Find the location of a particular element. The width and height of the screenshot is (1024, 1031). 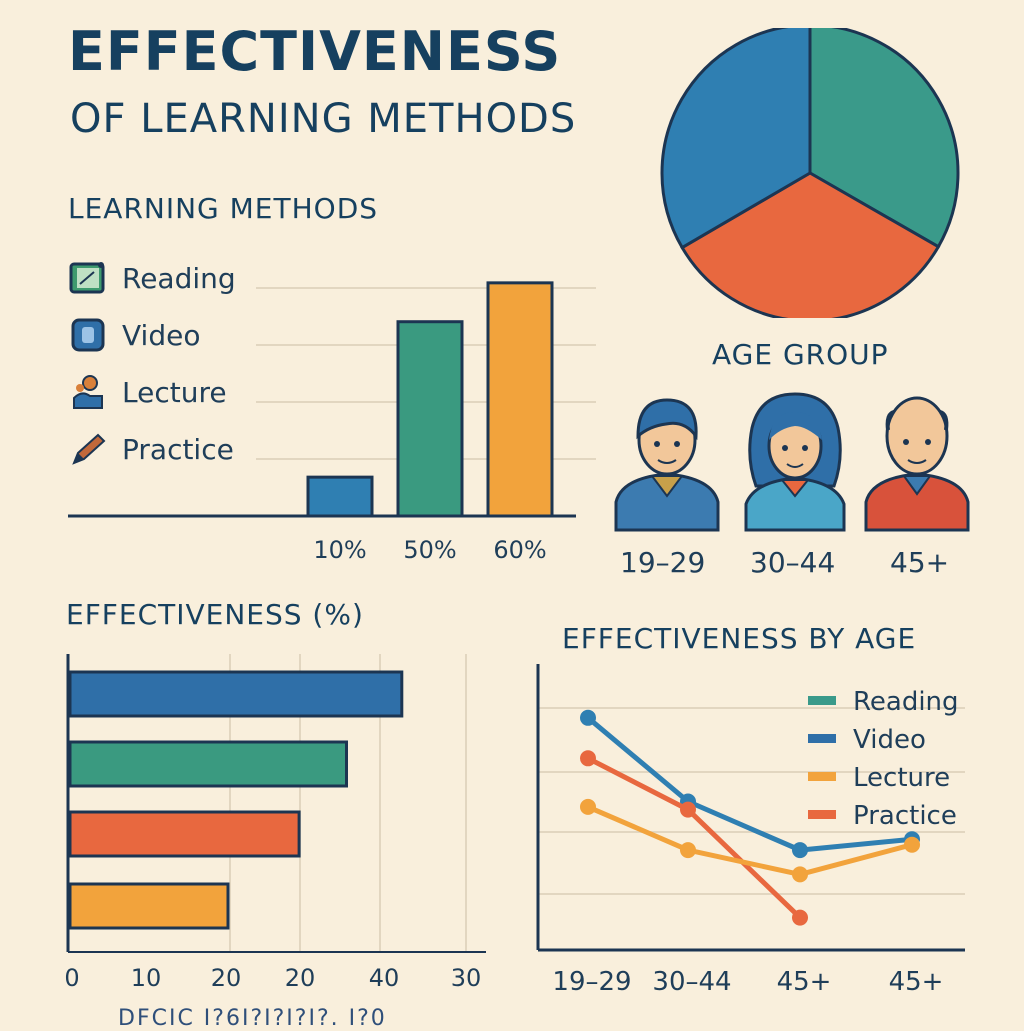

footer-caption: DFCIC I?6I?I?I?I?. I?0 is located at coordinates (252, 1018).